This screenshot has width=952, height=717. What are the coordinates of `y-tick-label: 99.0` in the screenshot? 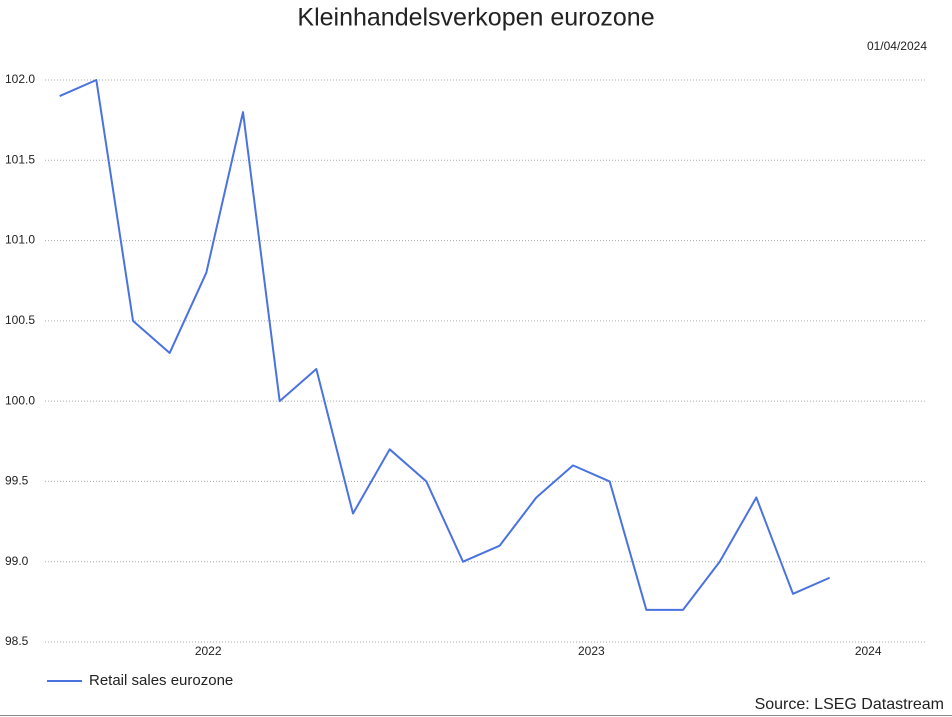 It's located at (17, 561).